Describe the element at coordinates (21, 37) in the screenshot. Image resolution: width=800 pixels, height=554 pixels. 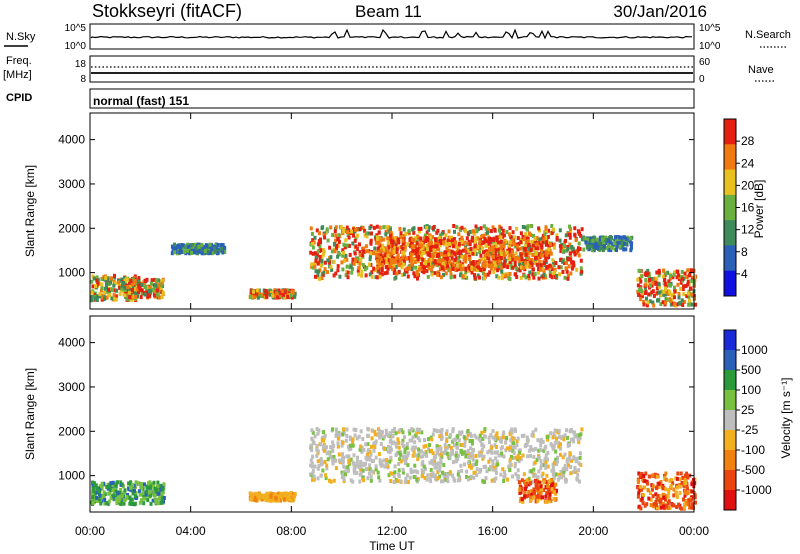
I see `noise-sky-label: N.Sky` at that location.